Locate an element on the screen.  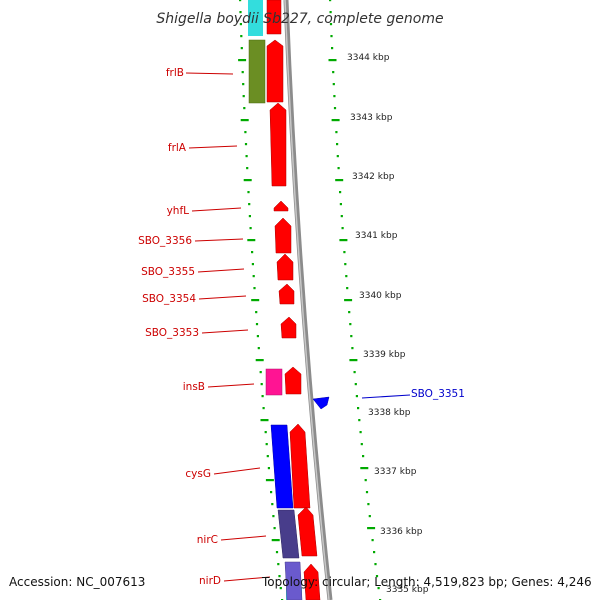
gene-yhfL is located at coordinates (281, 206).